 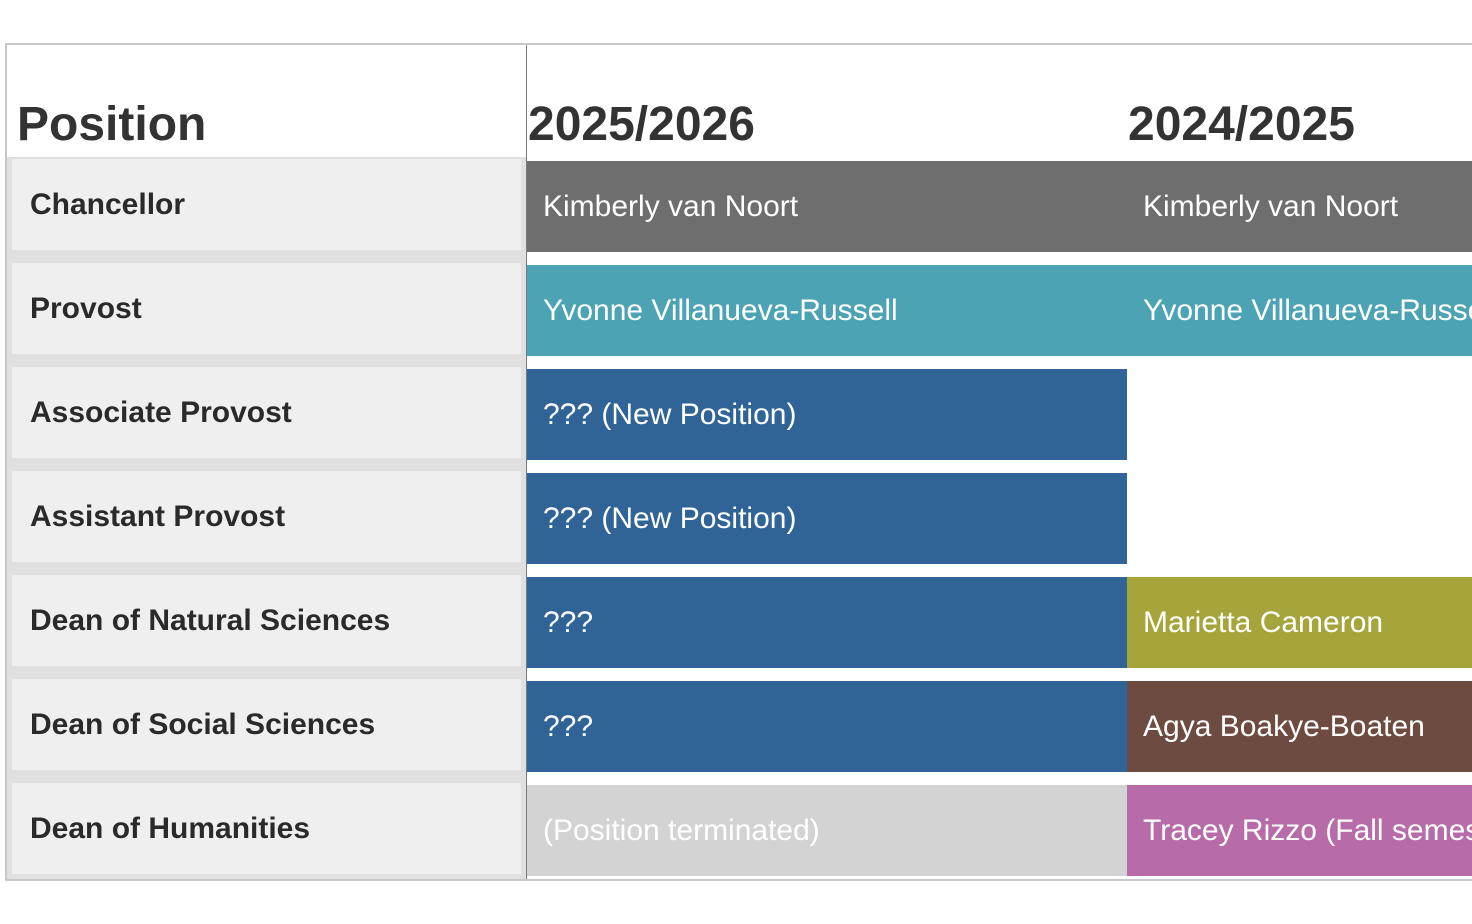 What do you see at coordinates (526, 462) in the screenshot?
I see `column-divider` at bounding box center [526, 462].